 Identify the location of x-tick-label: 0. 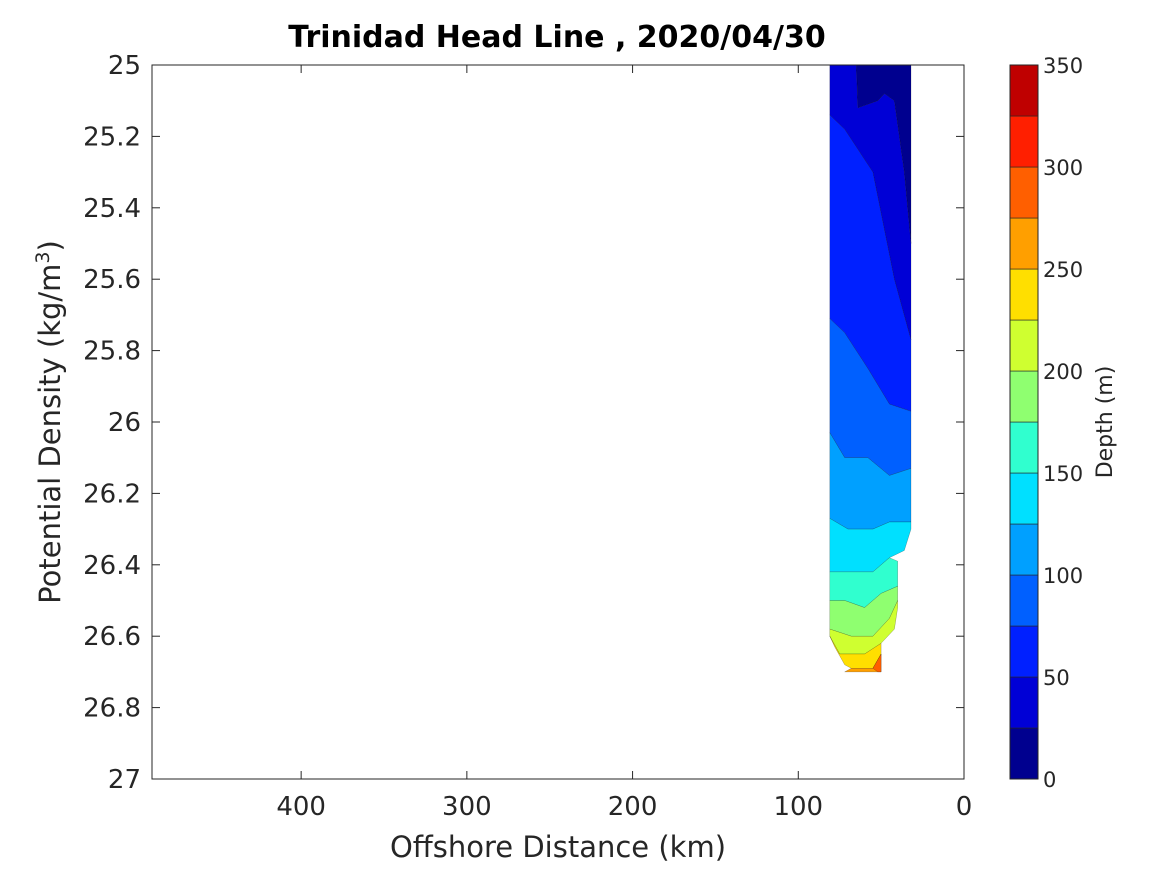
(964, 807).